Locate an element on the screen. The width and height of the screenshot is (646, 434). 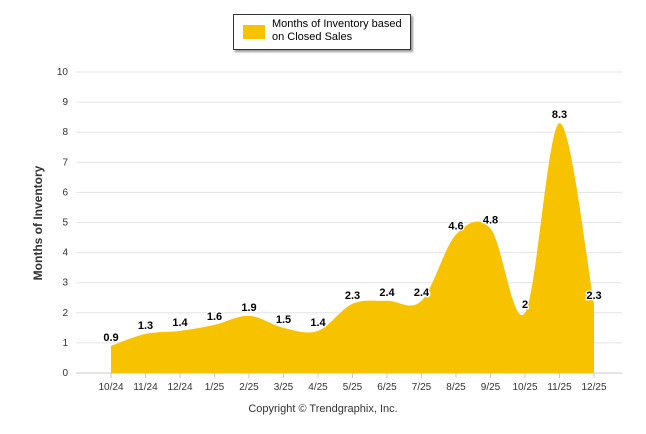
y-tick-label: 0 is located at coordinates (65, 373).